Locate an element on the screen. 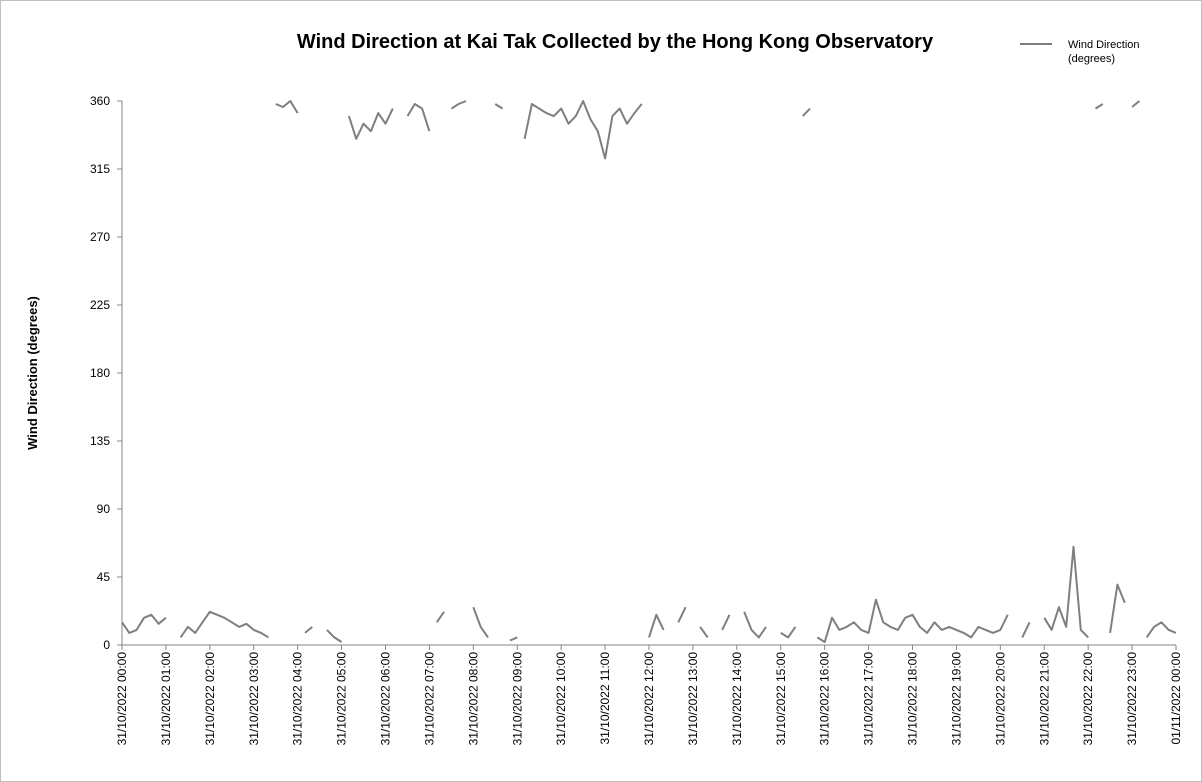 The height and width of the screenshot is (782, 1202). y-tick-label: 45 is located at coordinates (104, 577).